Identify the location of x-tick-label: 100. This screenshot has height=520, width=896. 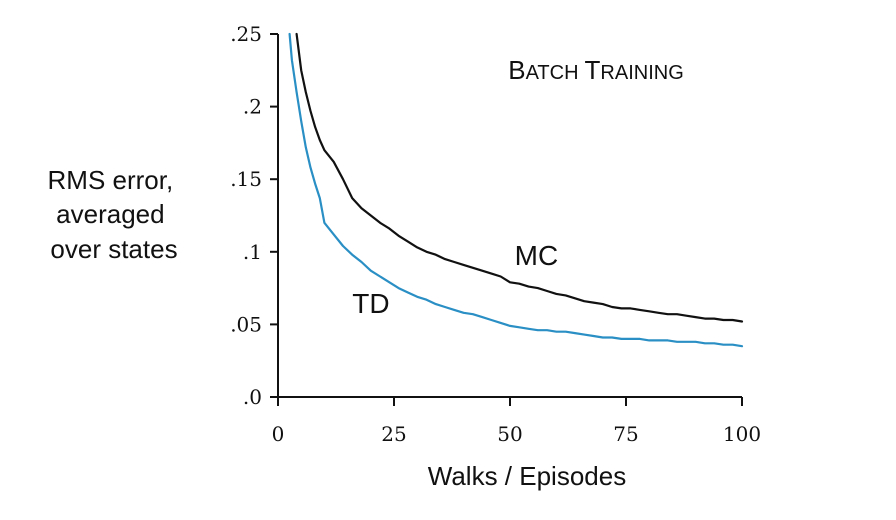
(742, 434).